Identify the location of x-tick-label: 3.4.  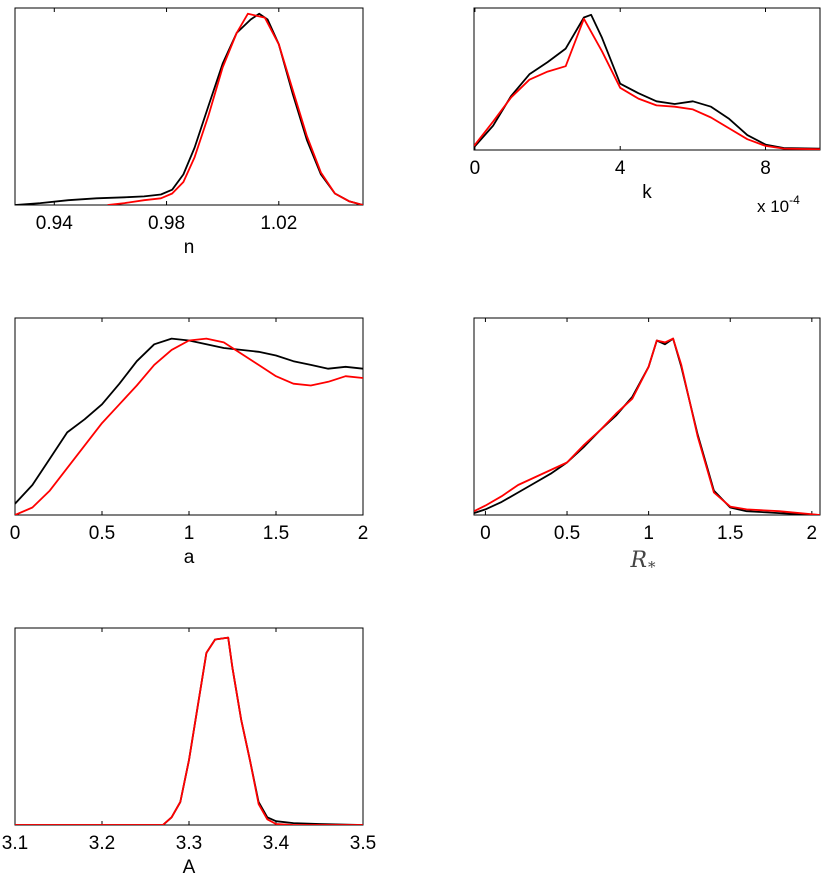
(276, 843).